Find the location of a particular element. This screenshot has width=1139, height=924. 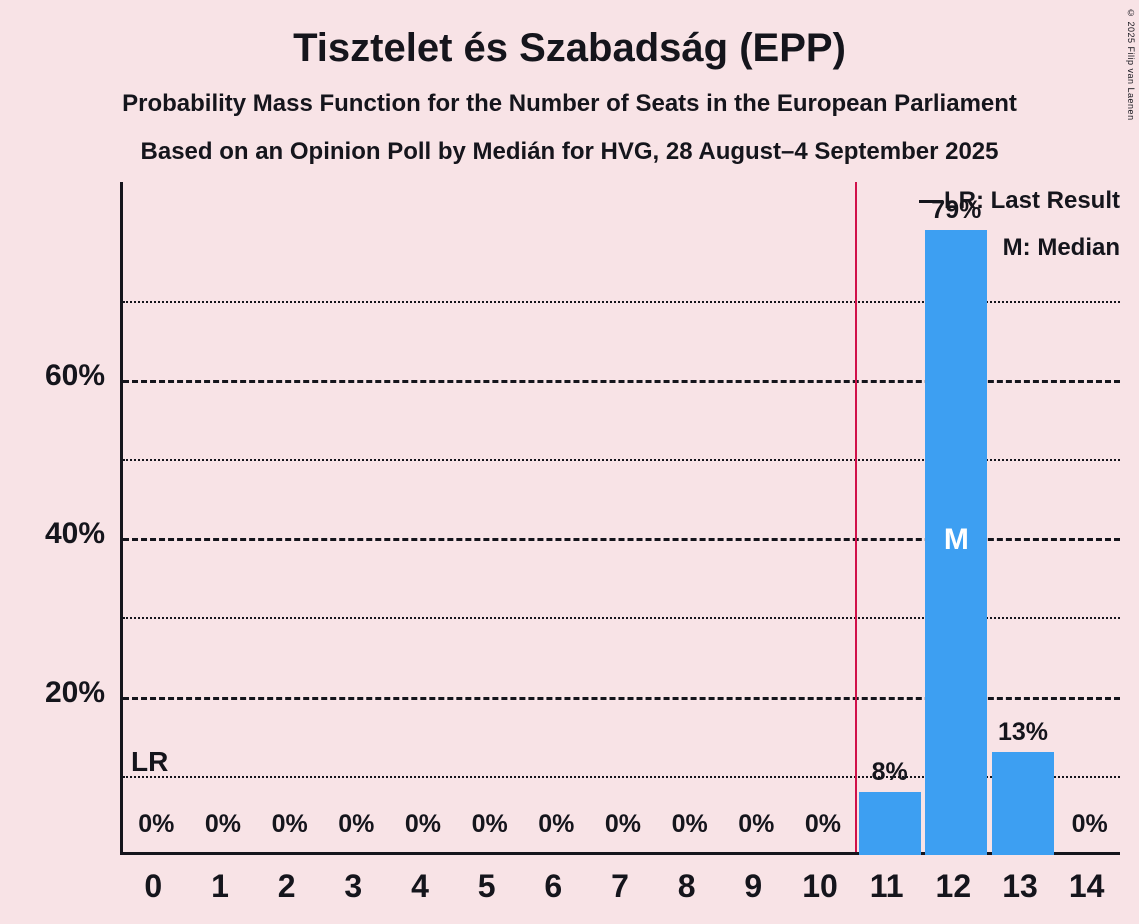

bar-value-label-6: 0% is located at coordinates (556, 824).